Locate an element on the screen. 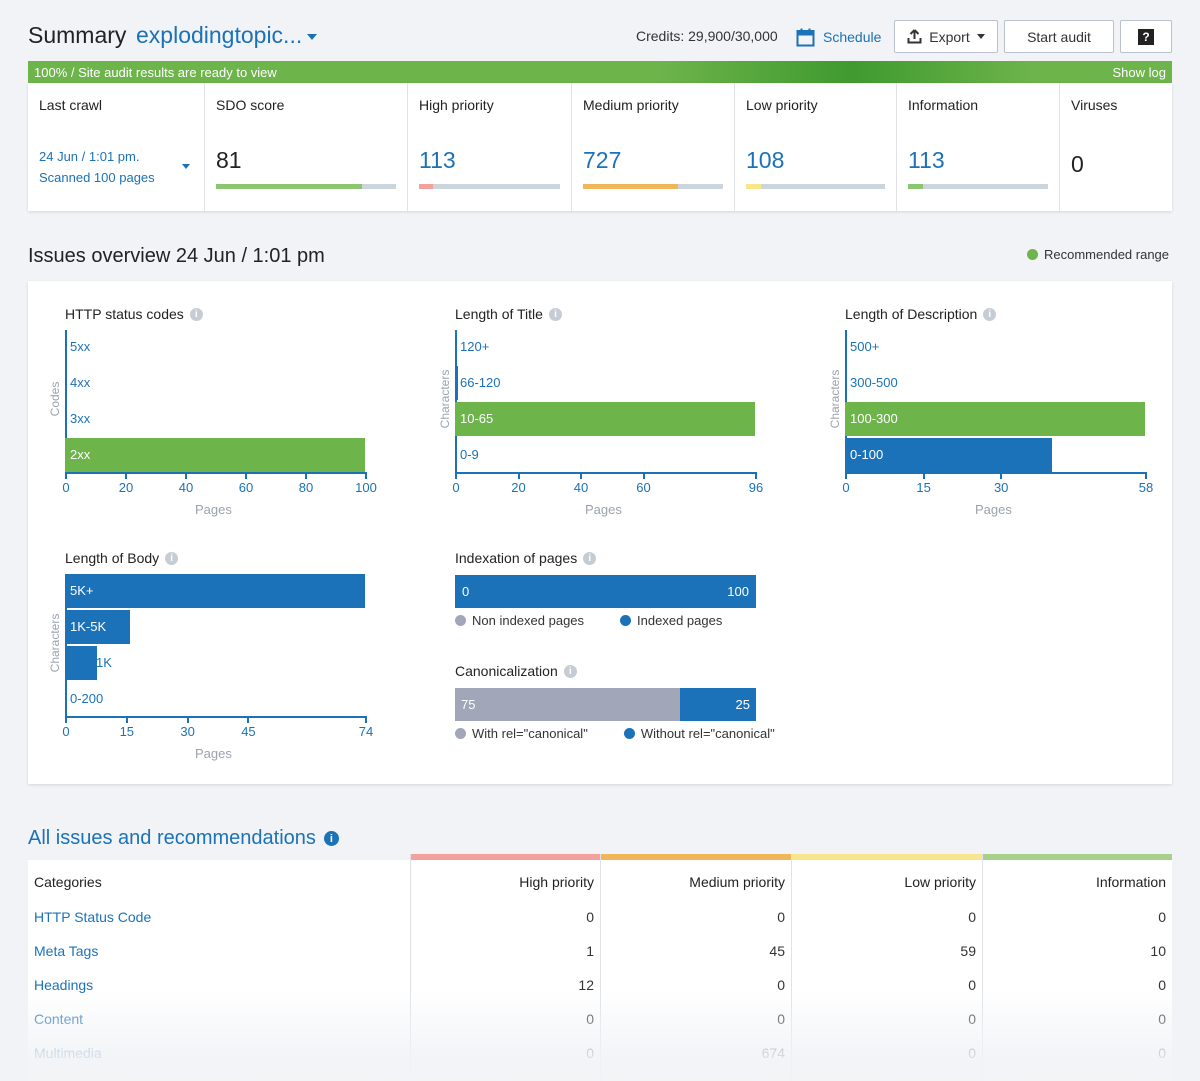 The width and height of the screenshot is (1200, 1081). chart-bar-row: 10-65 is located at coordinates (605, 419).